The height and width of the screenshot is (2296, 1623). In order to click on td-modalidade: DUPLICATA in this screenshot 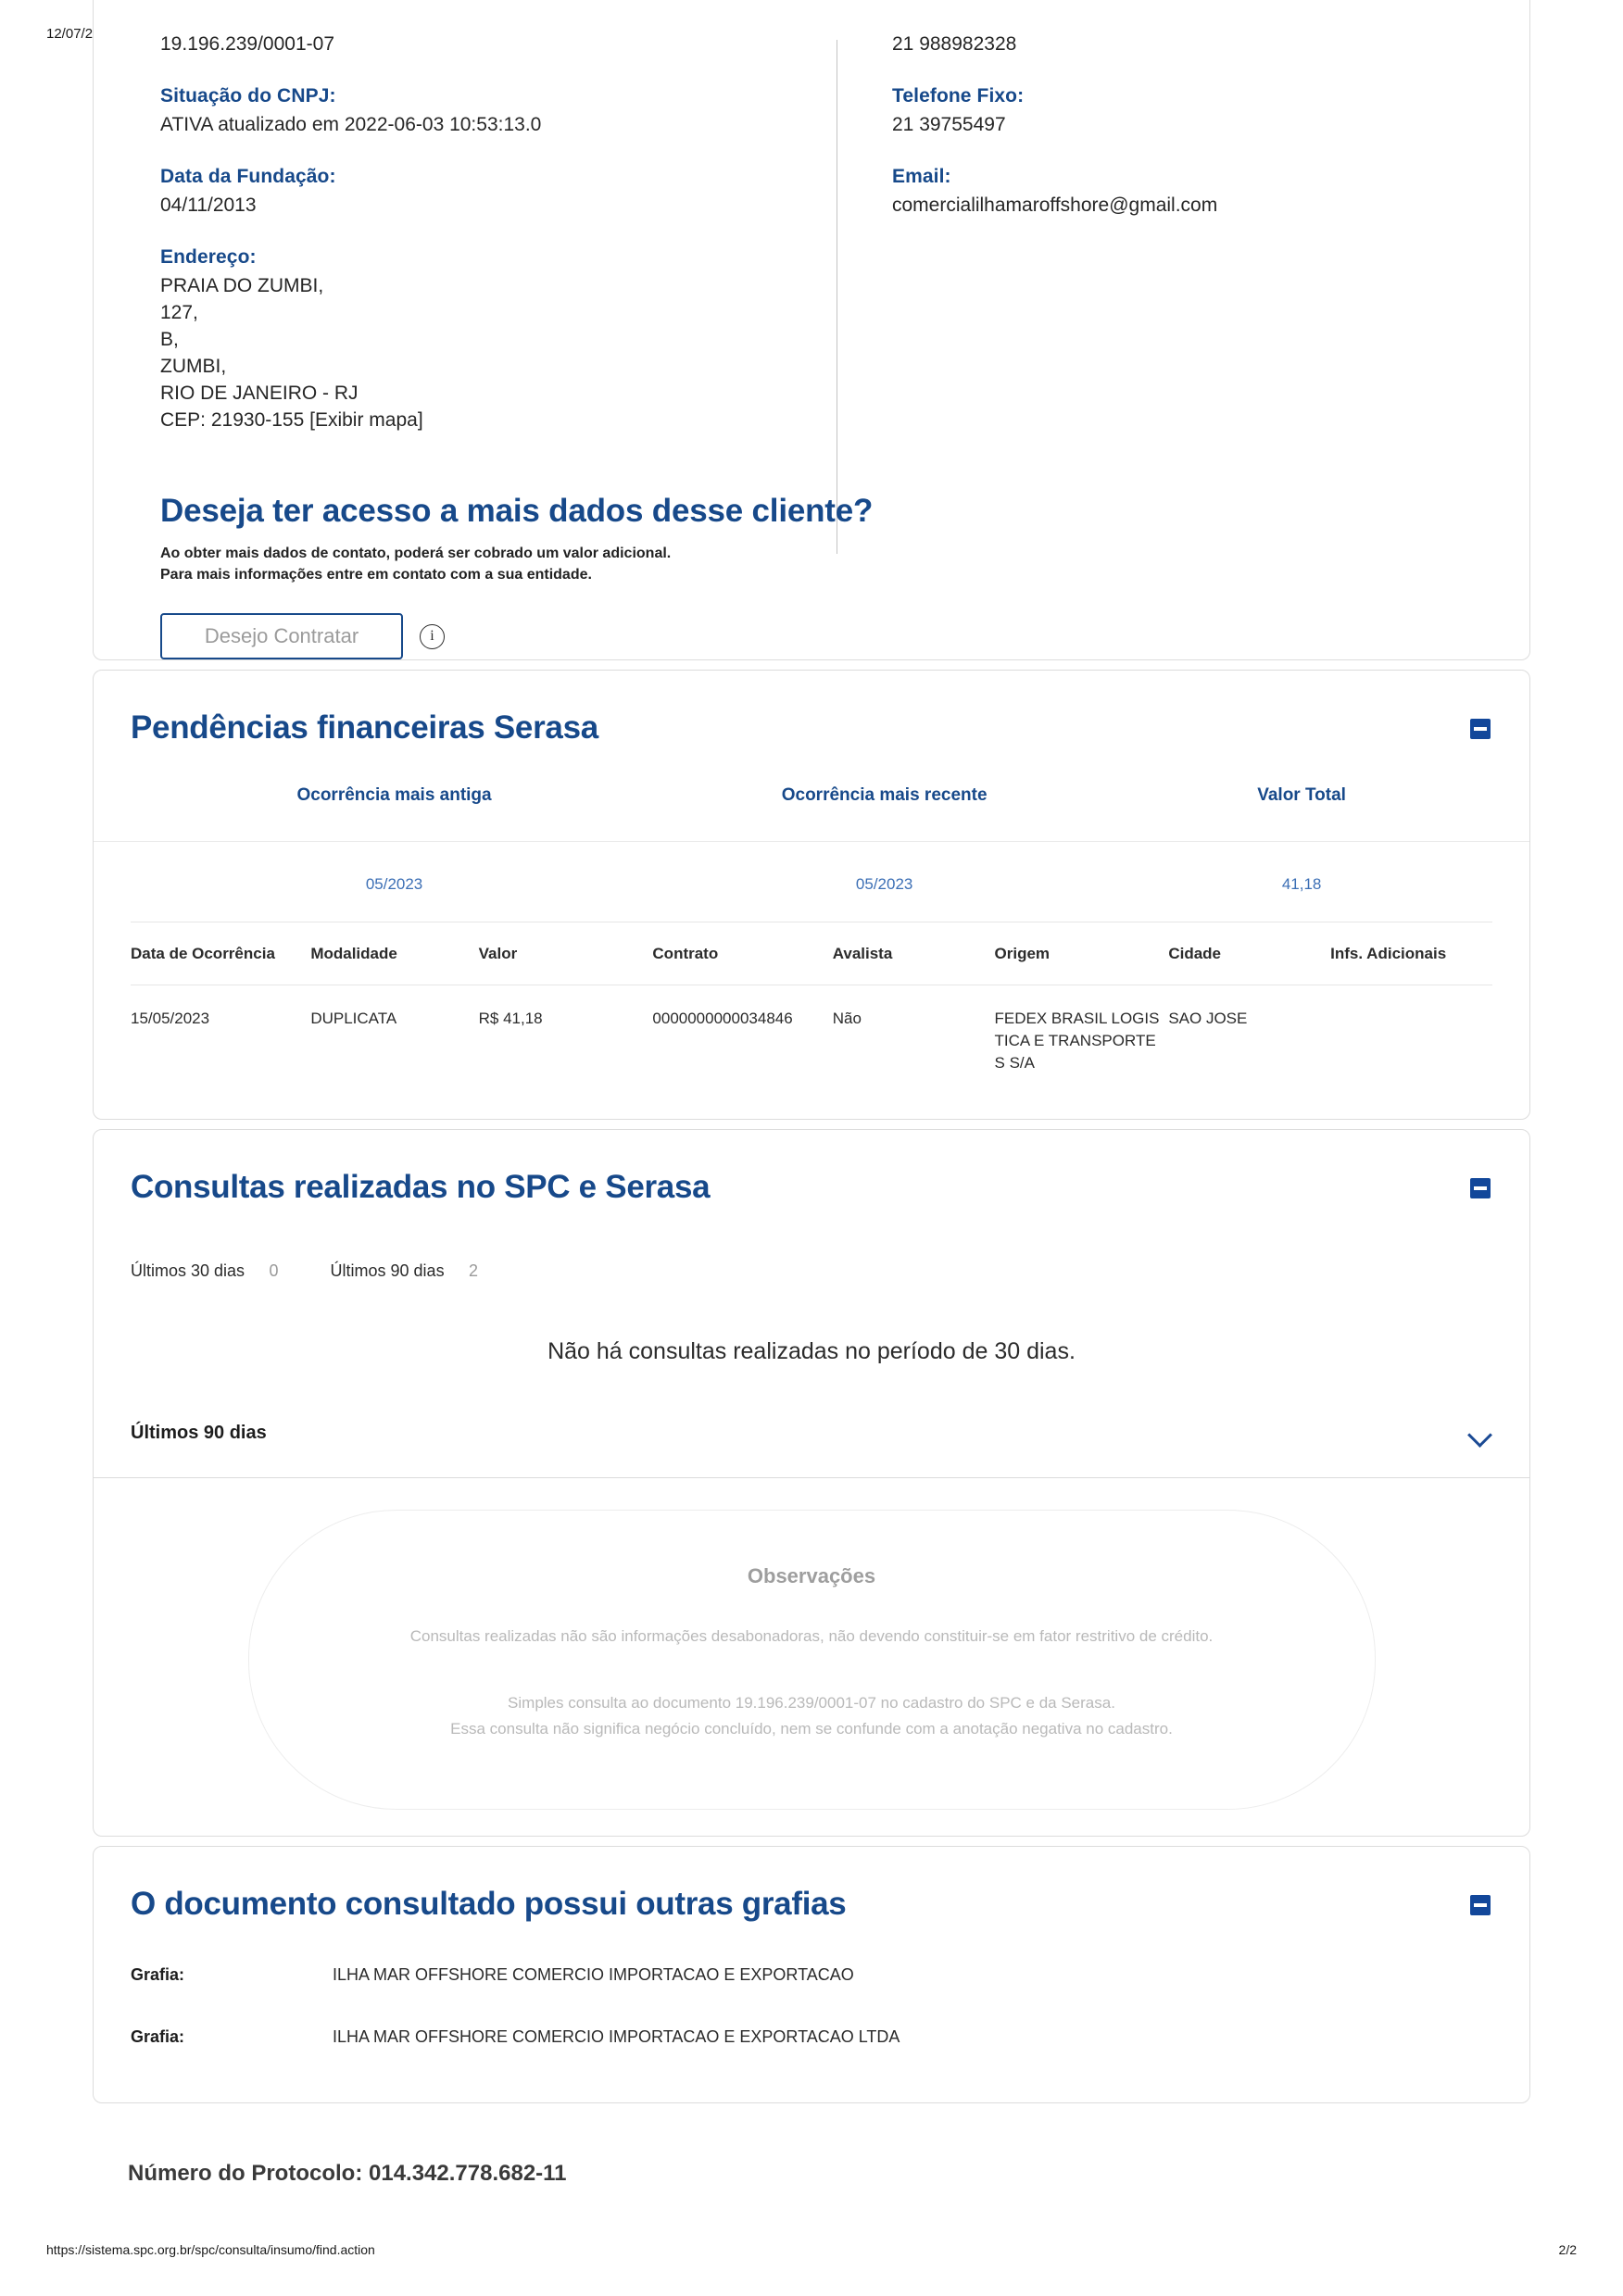, I will do `click(353, 1018)`.